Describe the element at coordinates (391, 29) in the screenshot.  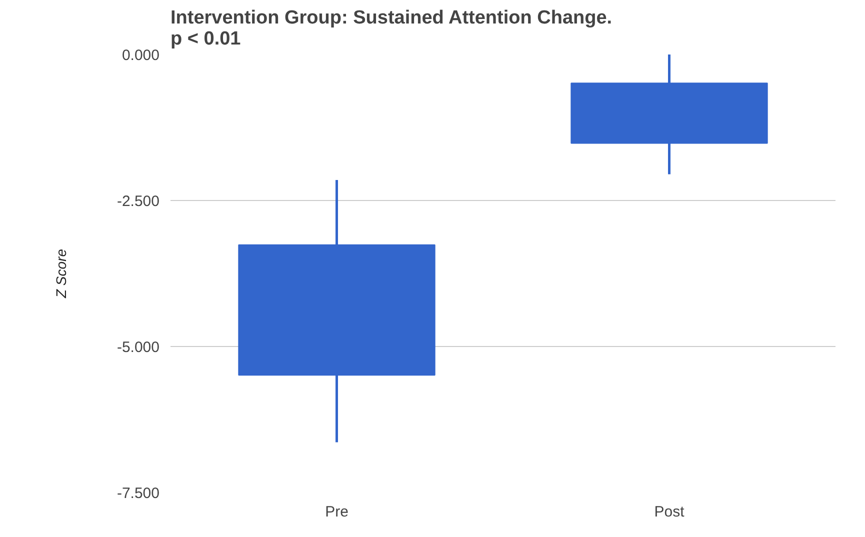
I see `chart-title: Intervention Group: Sustained Attention Change. p < 0.01` at that location.